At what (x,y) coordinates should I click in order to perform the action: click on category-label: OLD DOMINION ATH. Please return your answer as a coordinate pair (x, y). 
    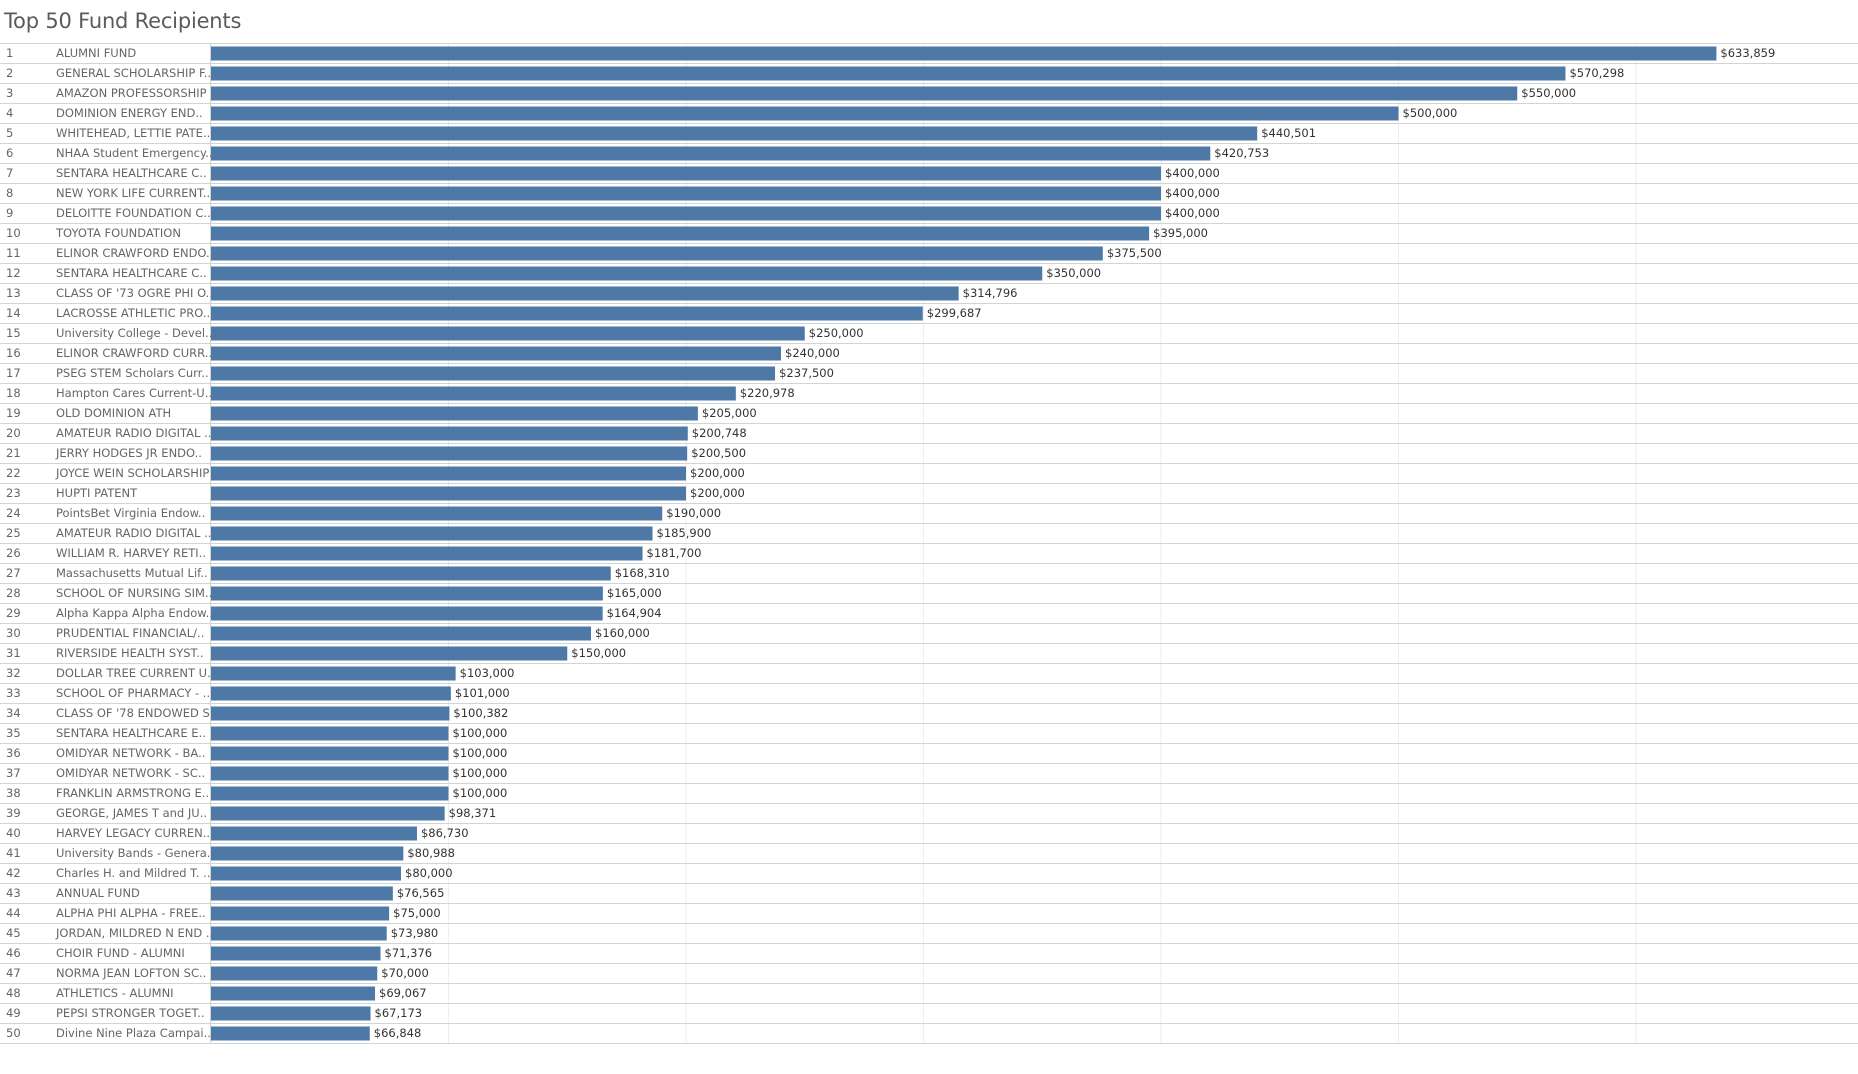
    Looking at the image, I should click on (113, 413).